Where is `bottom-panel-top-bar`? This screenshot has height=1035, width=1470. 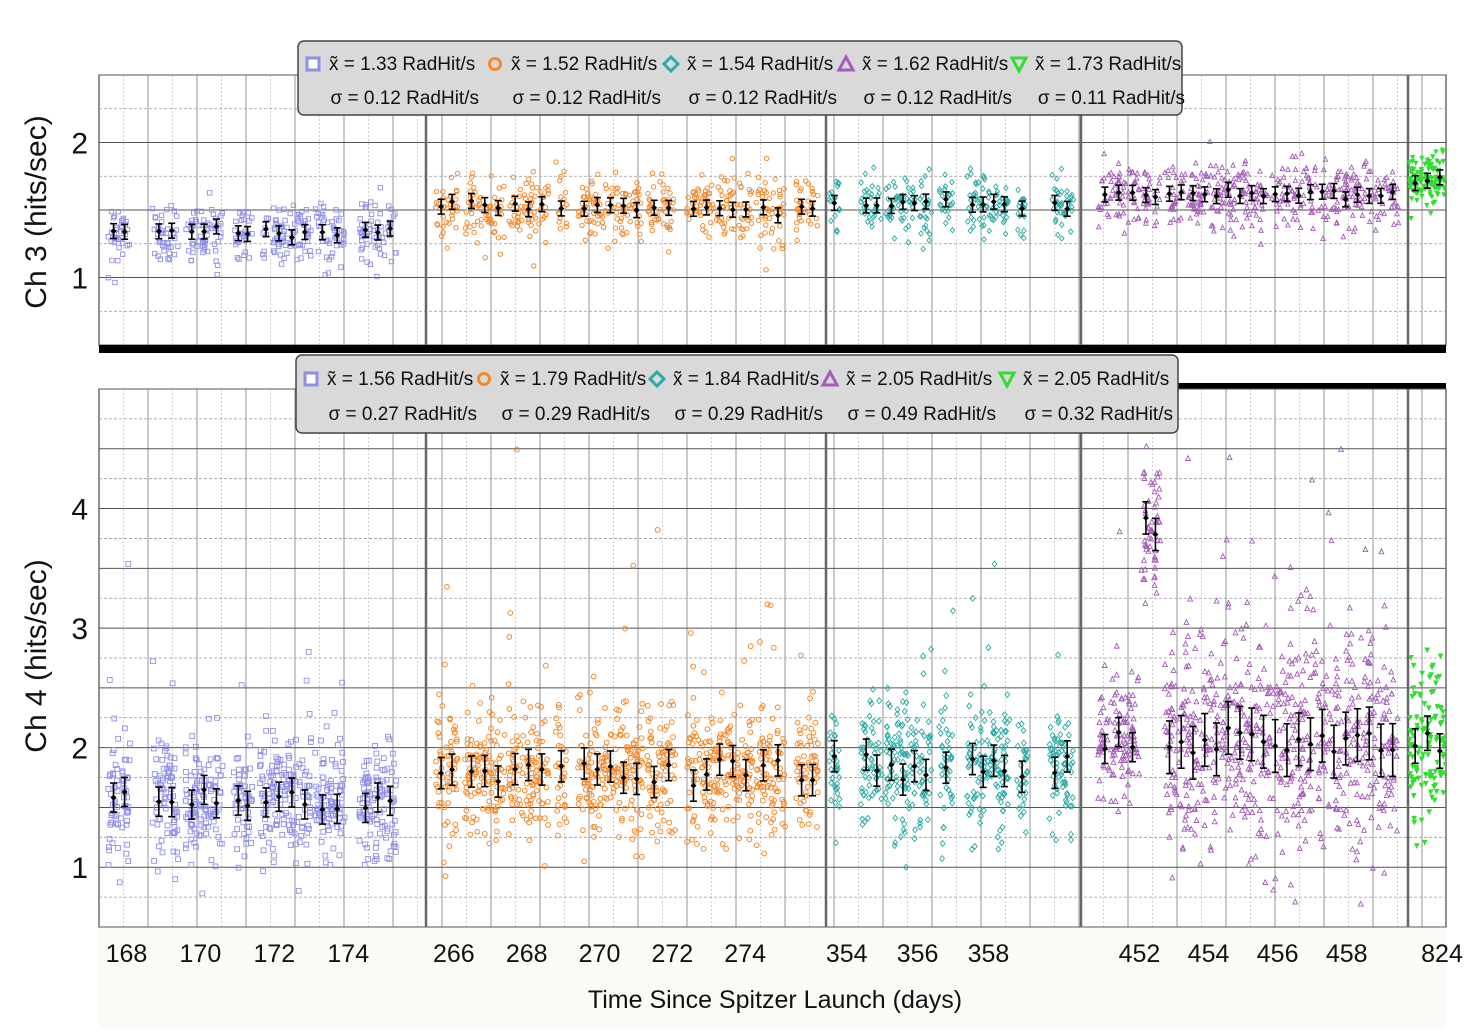
bottom-panel-top-bar is located at coordinates (1308, 386).